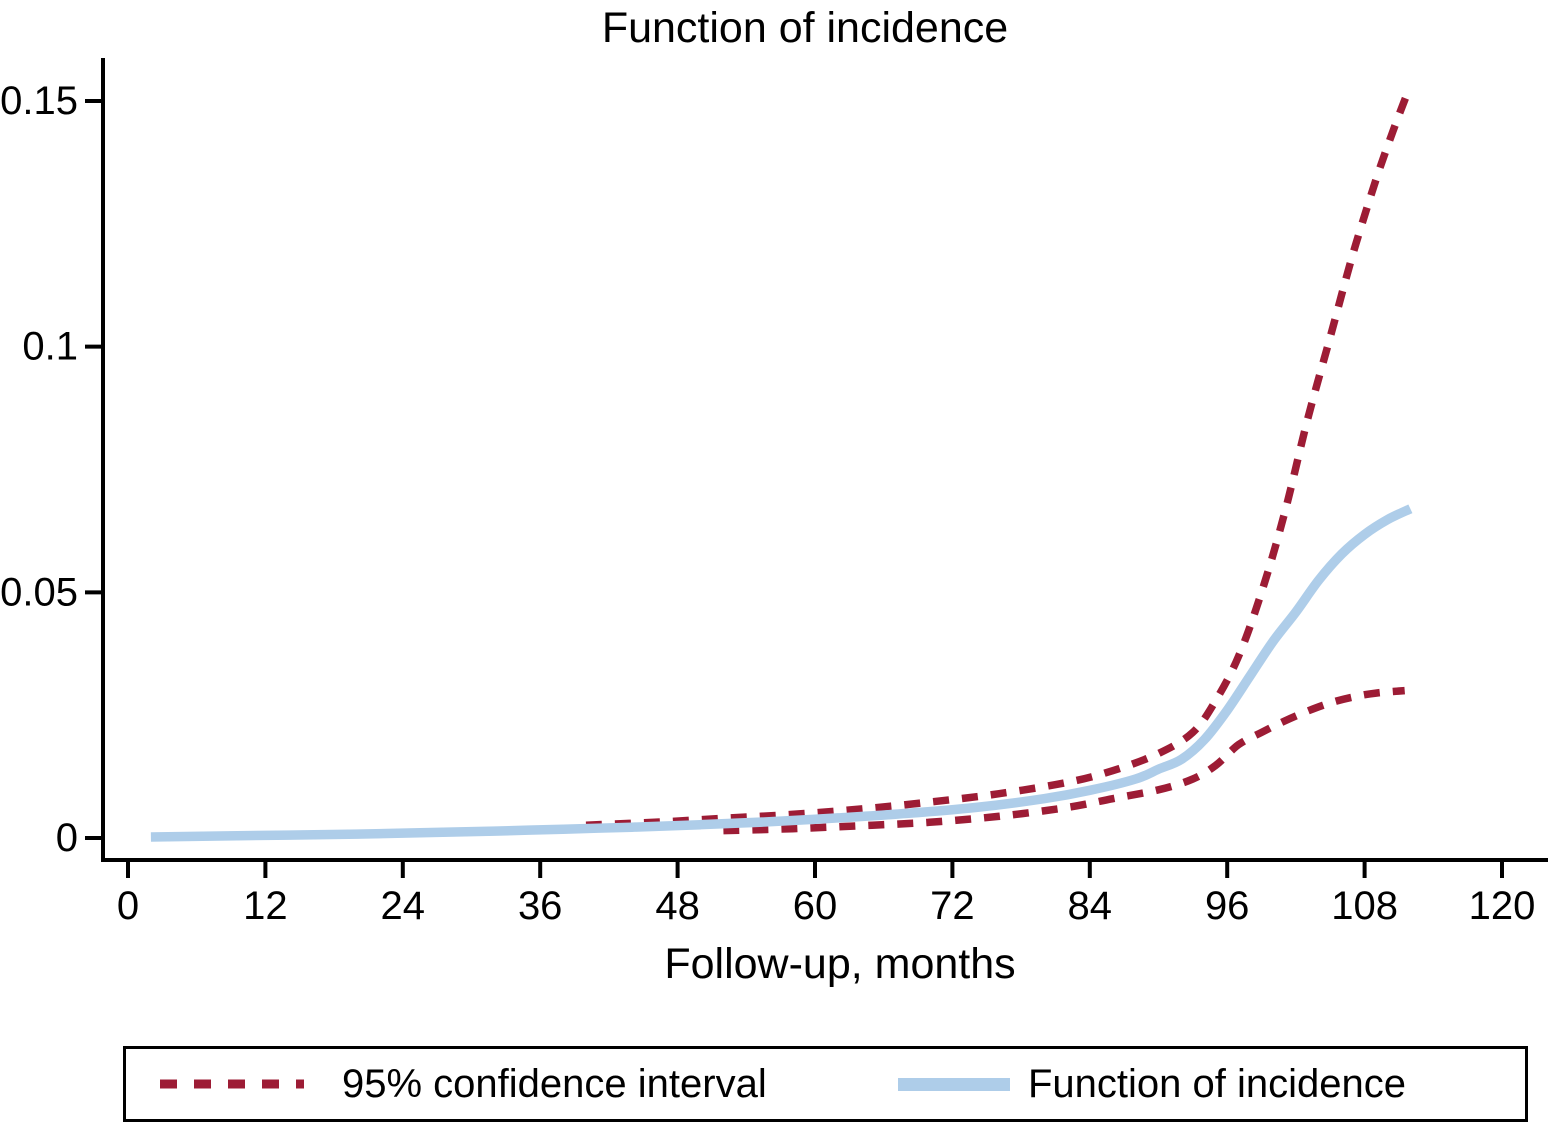  What do you see at coordinates (952, 906) in the screenshot?
I see `x-tick-label: 72` at bounding box center [952, 906].